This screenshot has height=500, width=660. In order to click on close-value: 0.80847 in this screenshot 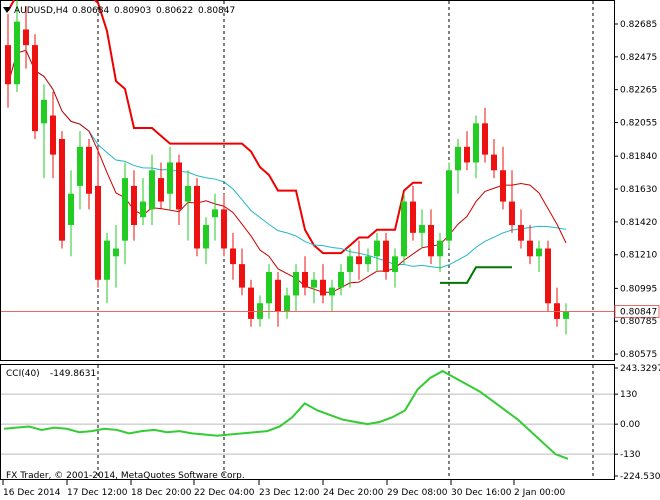, I will do `click(216, 11)`.